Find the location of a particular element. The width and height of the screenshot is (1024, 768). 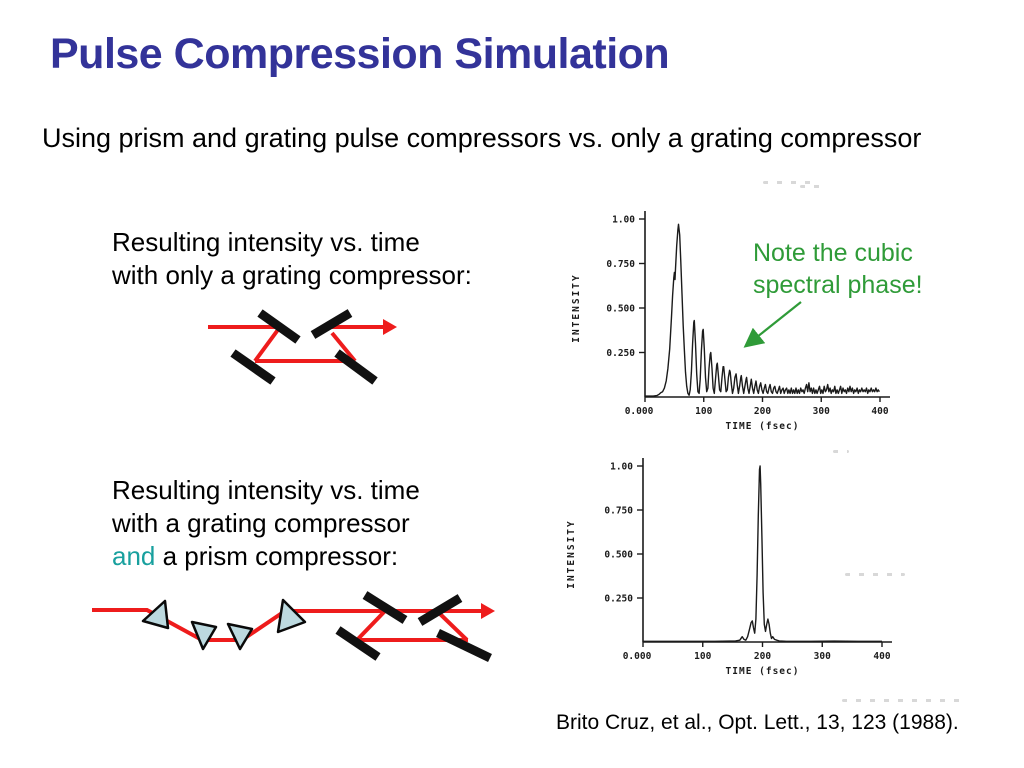

caption-gp-line1: Resulting intensity vs. time is located at coordinates (266, 490).